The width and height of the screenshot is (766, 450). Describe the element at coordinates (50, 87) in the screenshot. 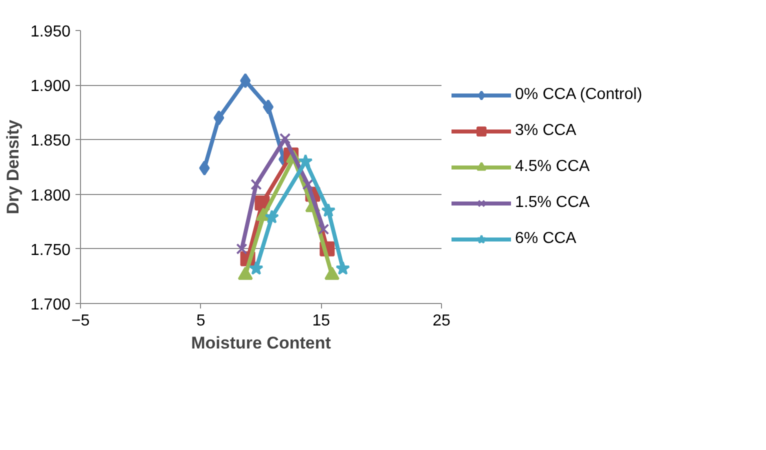

I see `y-tick-label: 1.900` at that location.